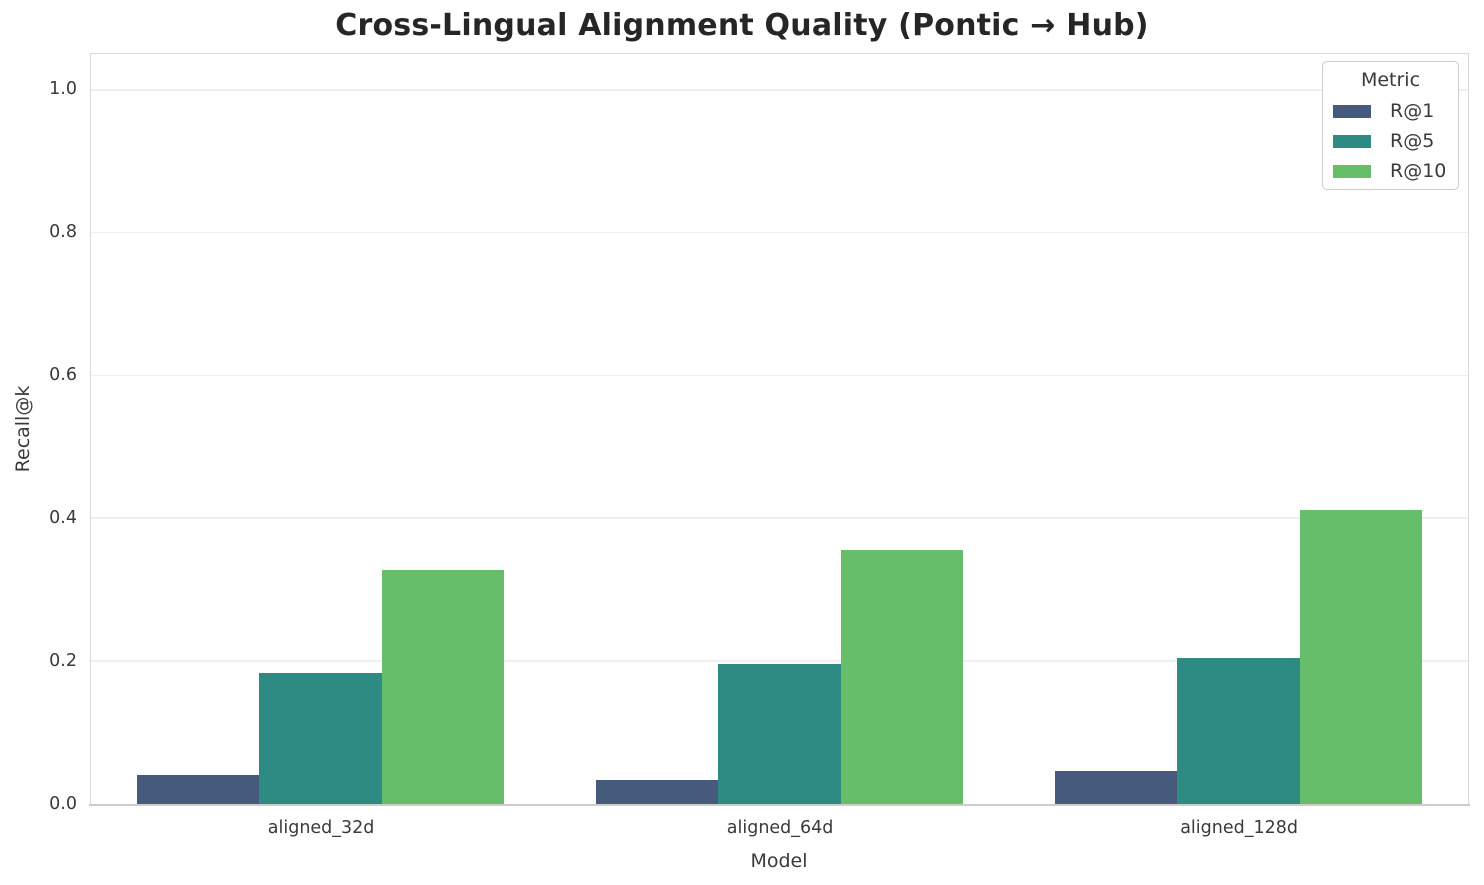 This screenshot has height=885, width=1484. Describe the element at coordinates (1412, 141) in the screenshot. I see `legend-label: R@5` at that location.